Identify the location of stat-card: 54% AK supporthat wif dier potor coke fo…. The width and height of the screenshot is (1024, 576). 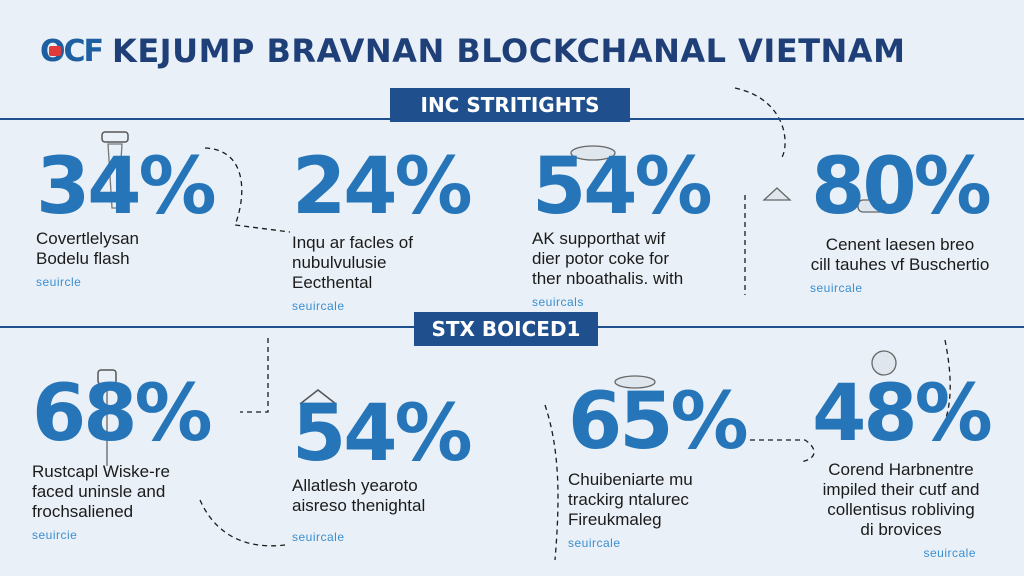
(642, 227).